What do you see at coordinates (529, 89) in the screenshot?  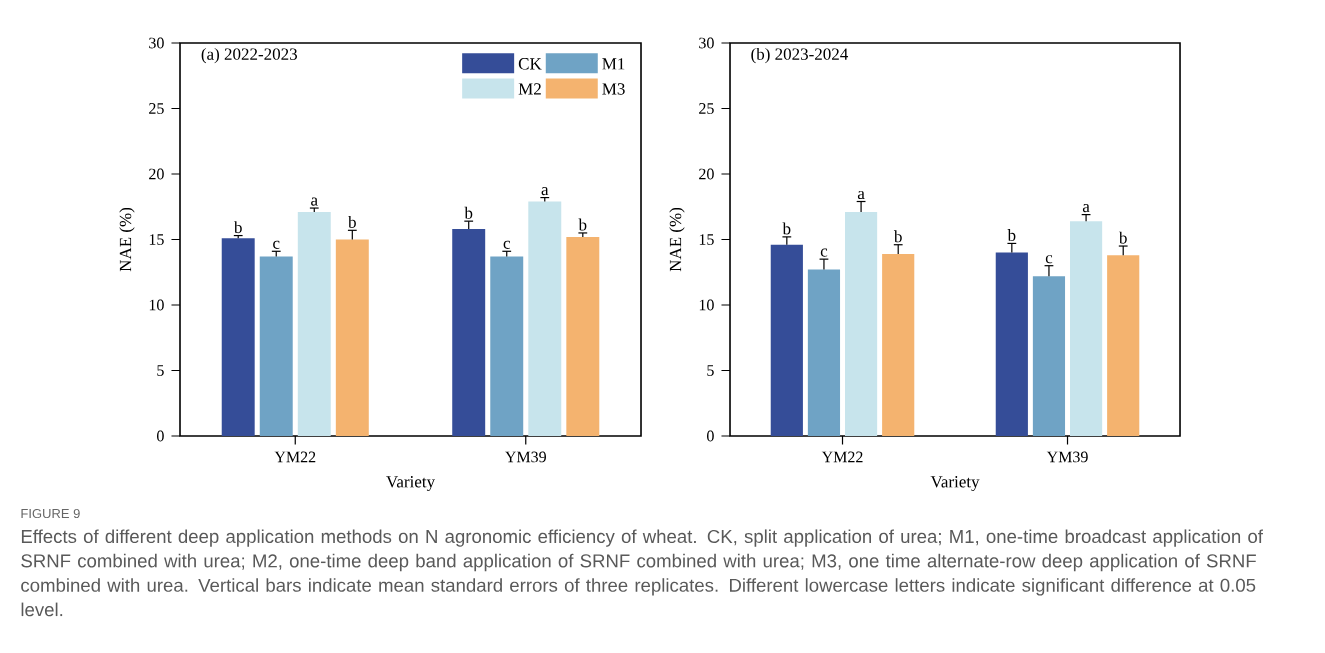 I see `legend-label: M2` at bounding box center [529, 89].